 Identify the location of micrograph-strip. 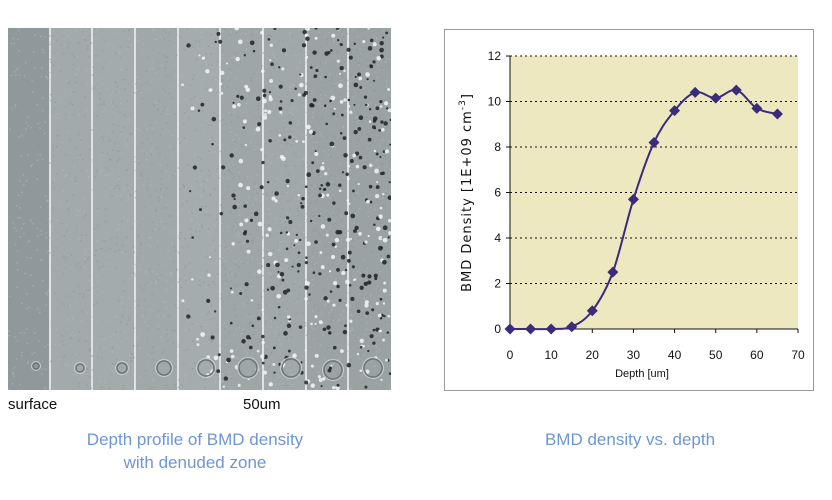
(29, 209).